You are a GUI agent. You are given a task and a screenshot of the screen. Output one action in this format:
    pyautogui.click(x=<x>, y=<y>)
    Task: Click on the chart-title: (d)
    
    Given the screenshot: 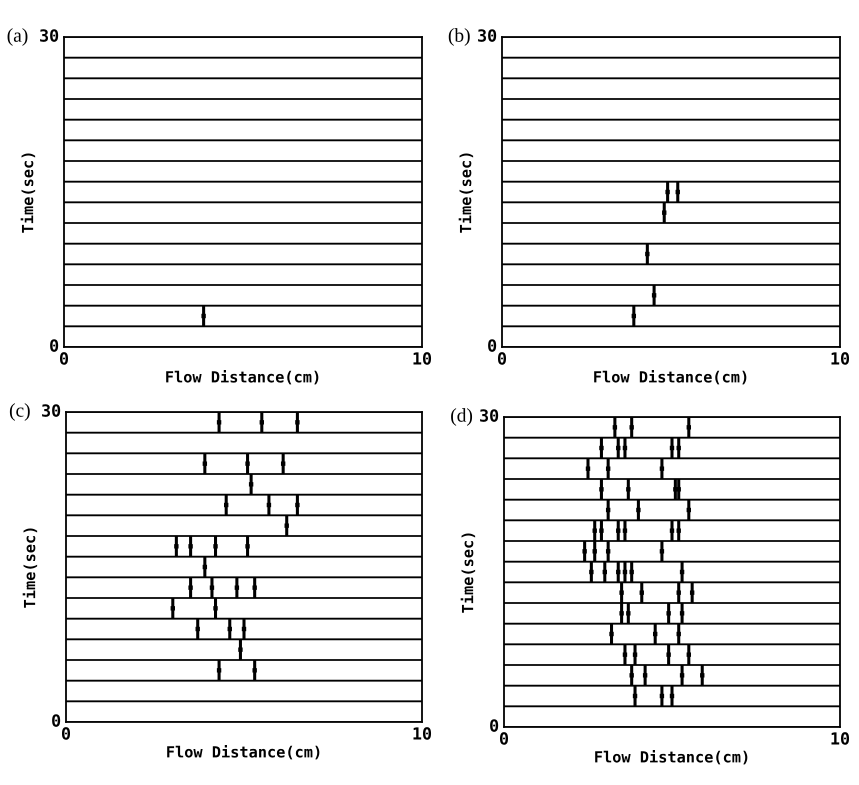 What is the action you would take?
    pyautogui.click(x=461, y=417)
    